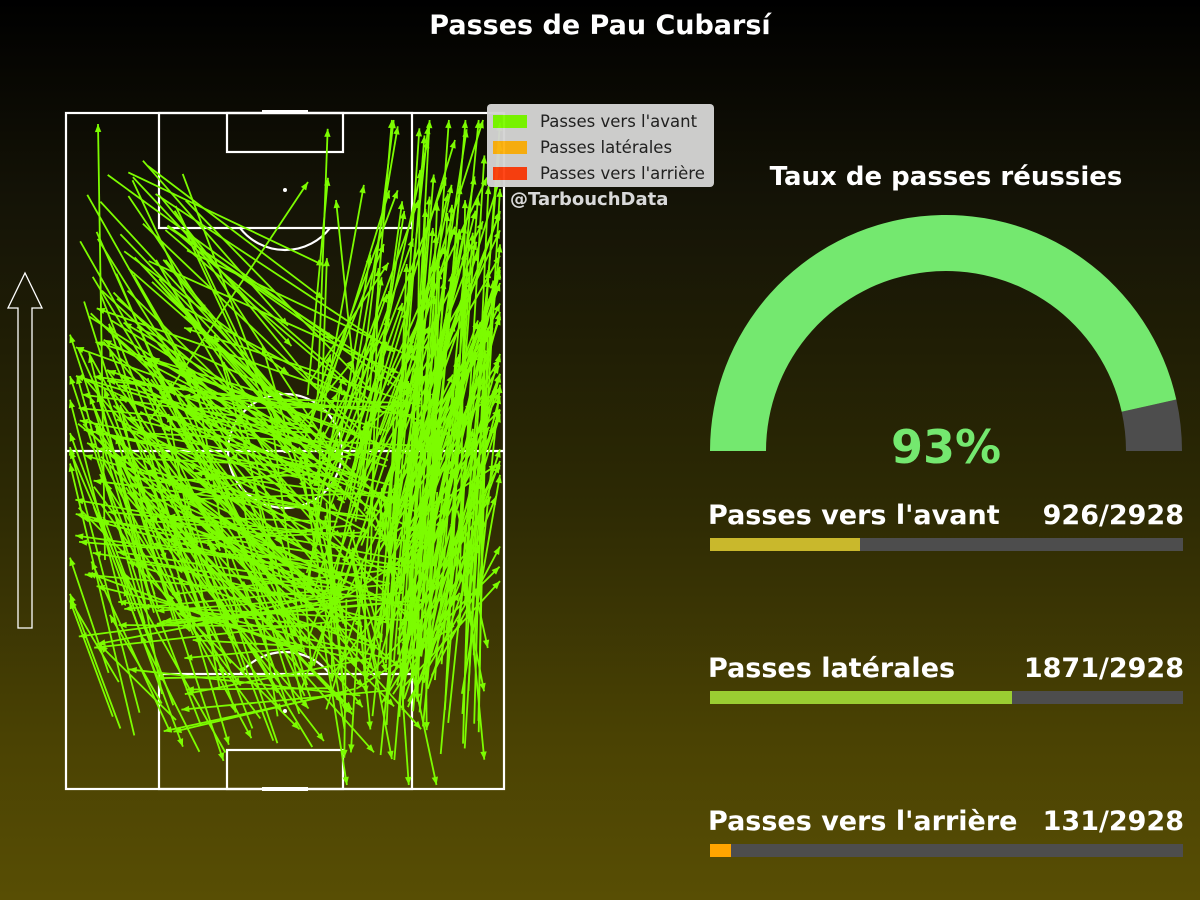 This screenshot has width=1200, height=900. Describe the element at coordinates (510, 121) in the screenshot. I see `legend-swatch-forward` at that location.